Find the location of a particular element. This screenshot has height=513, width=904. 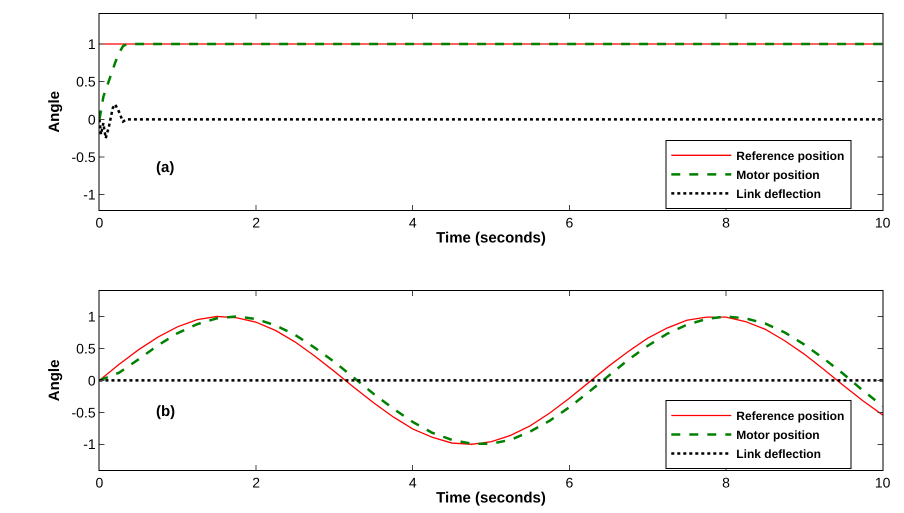

annotation: (a) is located at coordinates (165, 167).